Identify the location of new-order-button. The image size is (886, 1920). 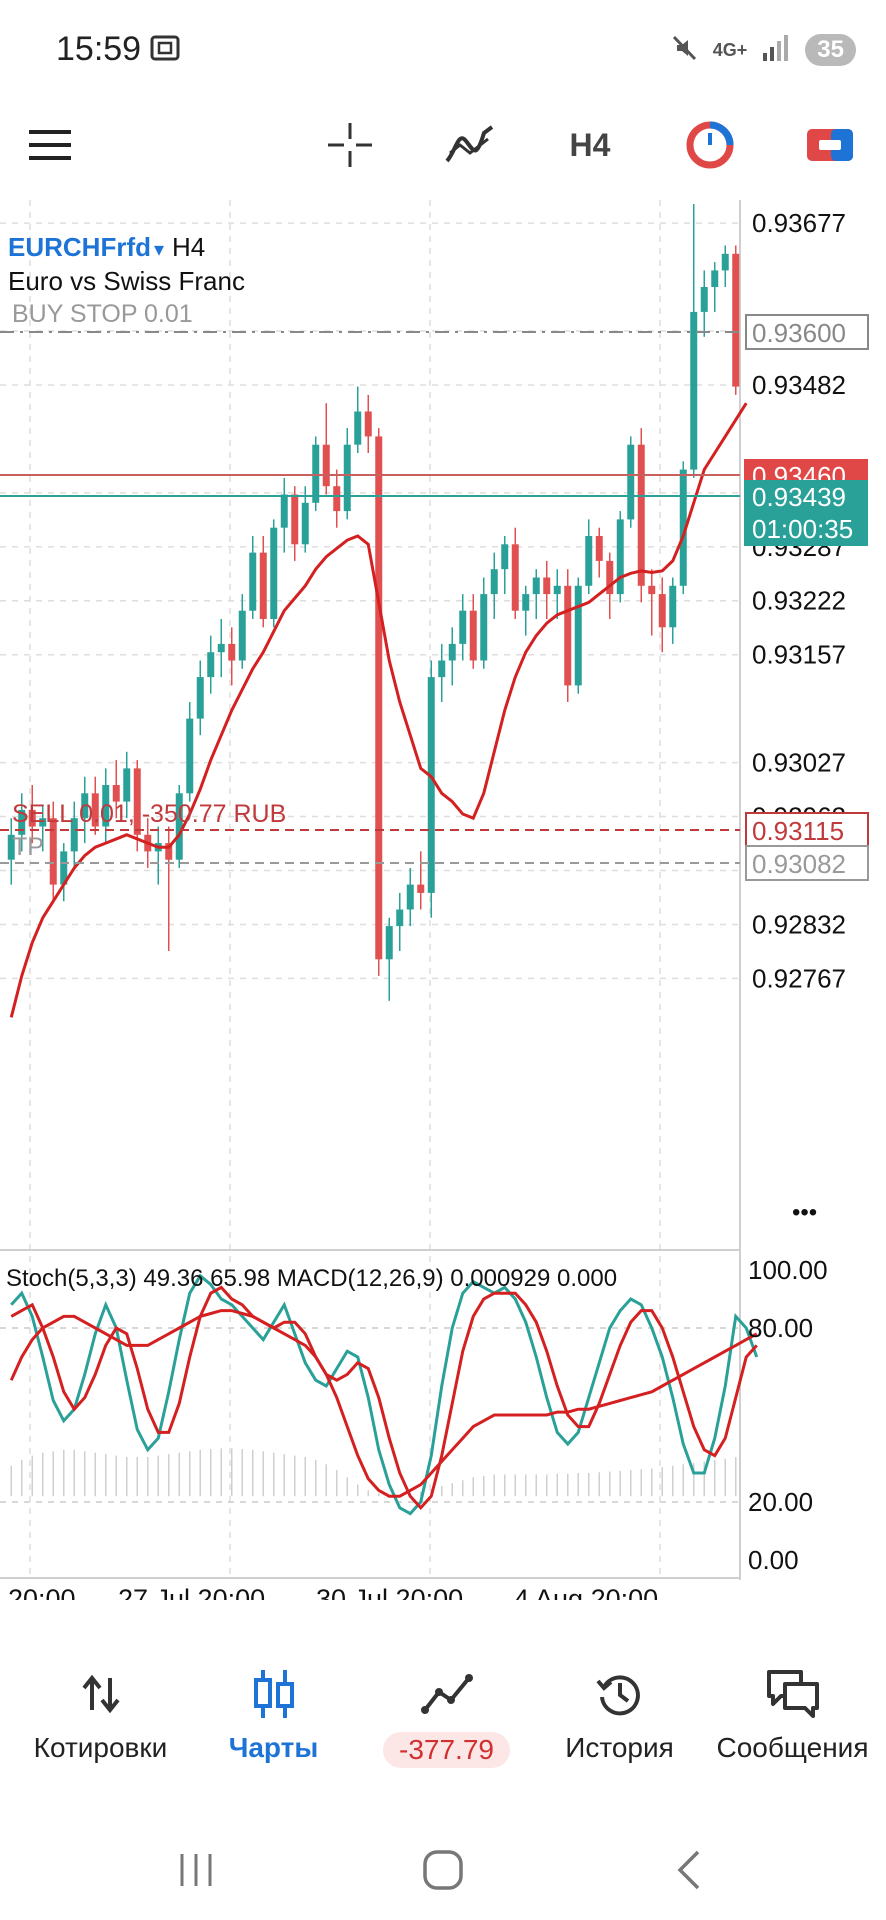
(830, 145).